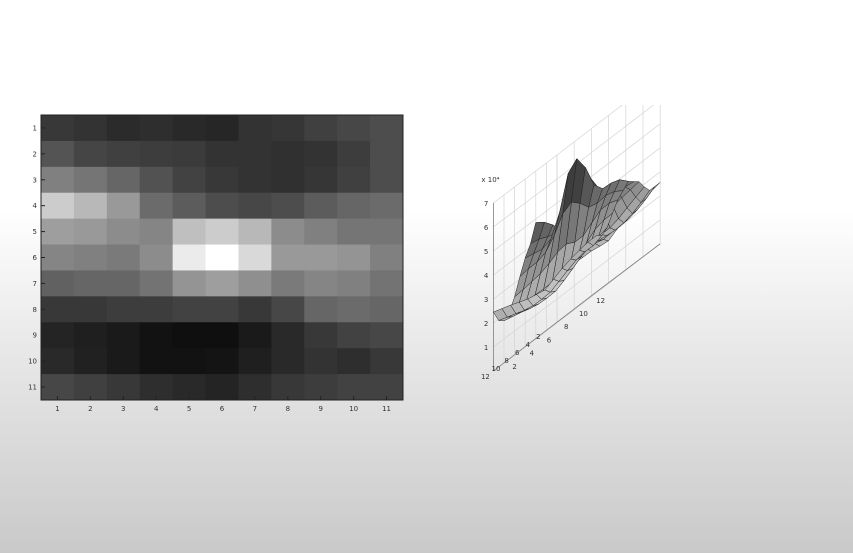 The image size is (853, 553). What do you see at coordinates (57, 409) in the screenshot?
I see `heatmap-x-tick-label: 1` at bounding box center [57, 409].